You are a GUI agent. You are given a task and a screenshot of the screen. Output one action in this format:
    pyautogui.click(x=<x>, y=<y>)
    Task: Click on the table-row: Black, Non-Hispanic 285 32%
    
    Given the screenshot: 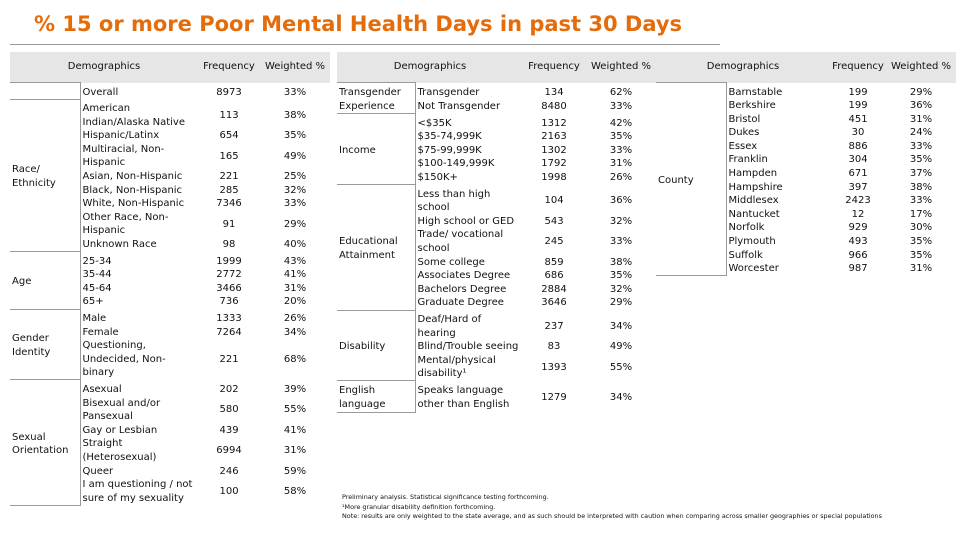 What is the action you would take?
    pyautogui.click(x=170, y=191)
    